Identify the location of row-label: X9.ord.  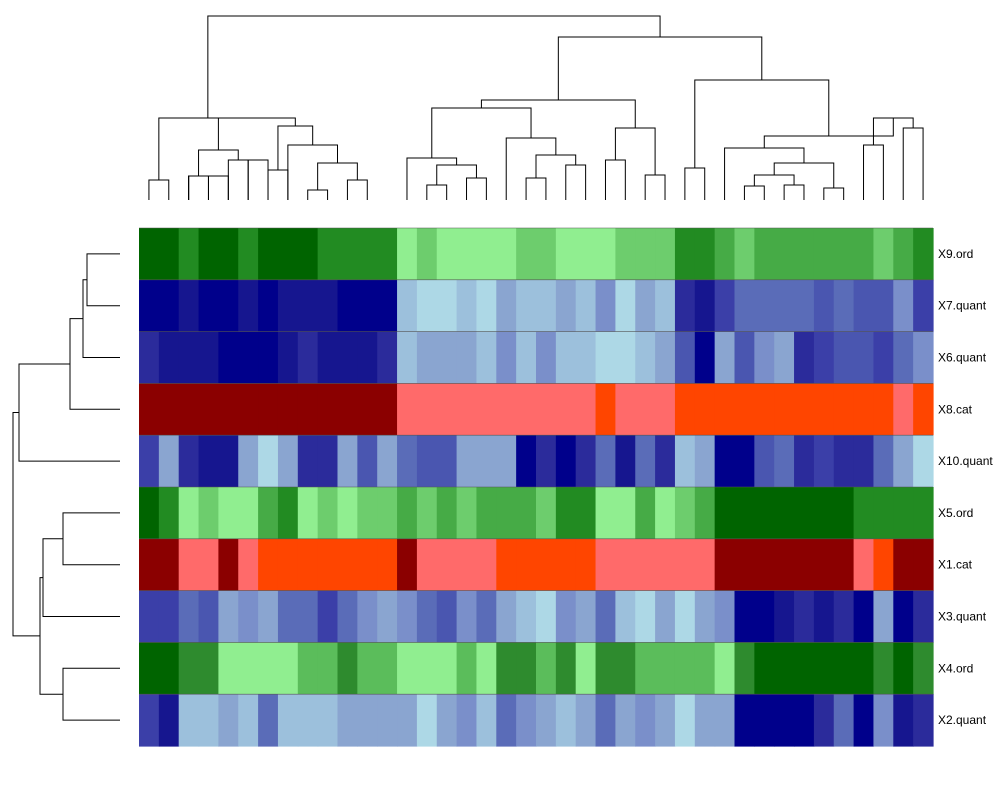
(955, 254).